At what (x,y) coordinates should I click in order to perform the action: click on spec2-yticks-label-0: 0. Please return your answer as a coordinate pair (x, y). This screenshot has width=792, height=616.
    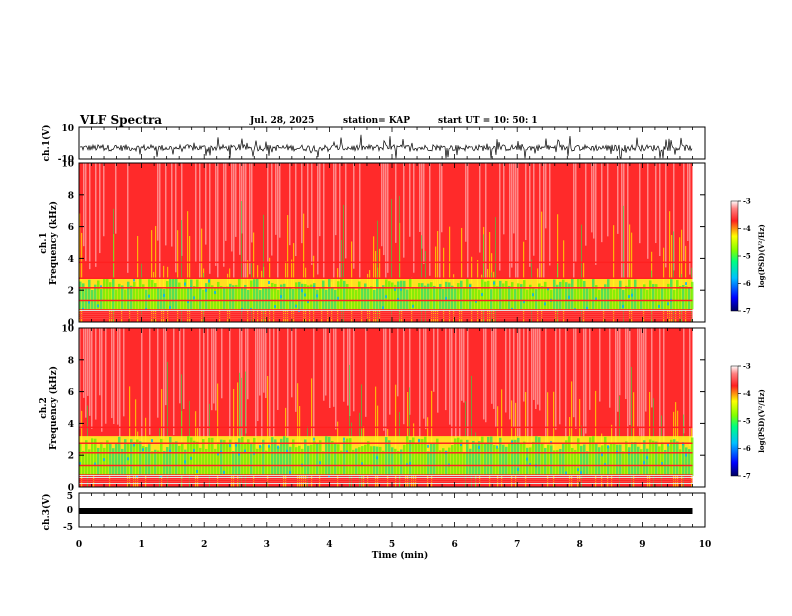
    Looking at the image, I should click on (71, 489).